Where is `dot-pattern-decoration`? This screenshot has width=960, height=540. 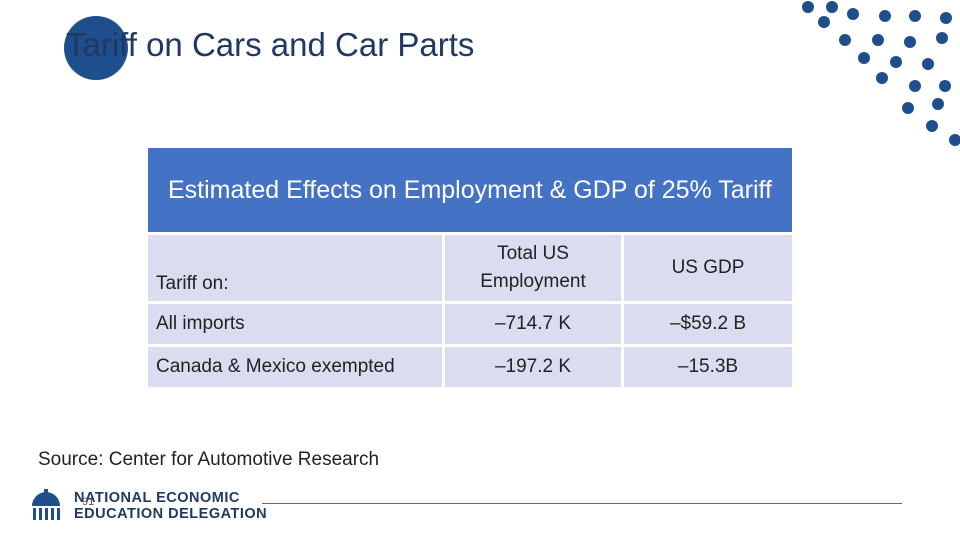
dot-pattern-decoration is located at coordinates (881, 73).